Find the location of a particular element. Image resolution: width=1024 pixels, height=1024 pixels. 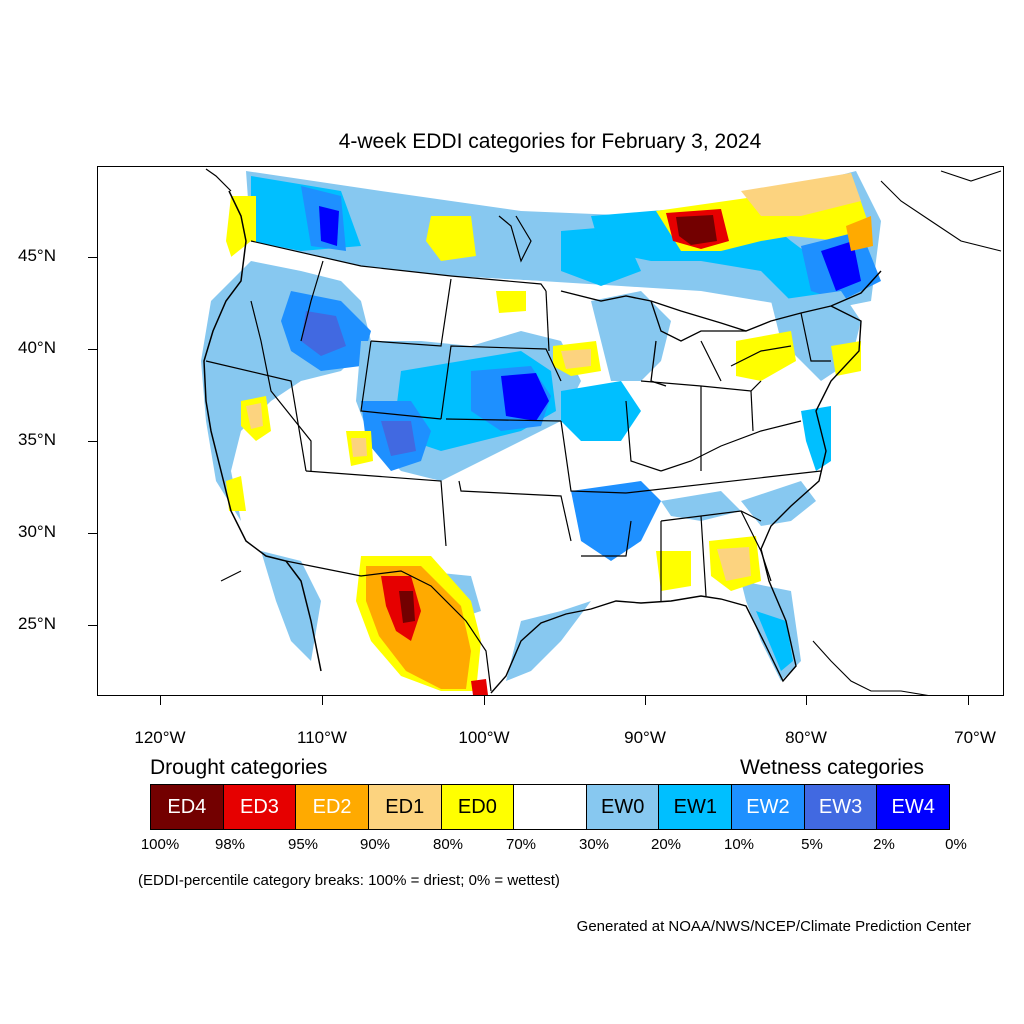

lon-label-70w: 70°W is located at coordinates (975, 737).